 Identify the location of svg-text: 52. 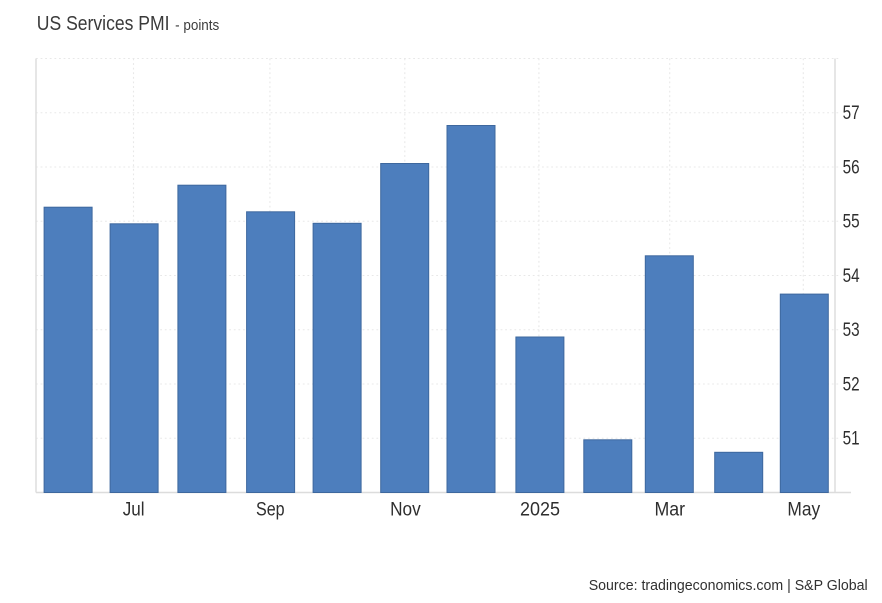
(851, 385).